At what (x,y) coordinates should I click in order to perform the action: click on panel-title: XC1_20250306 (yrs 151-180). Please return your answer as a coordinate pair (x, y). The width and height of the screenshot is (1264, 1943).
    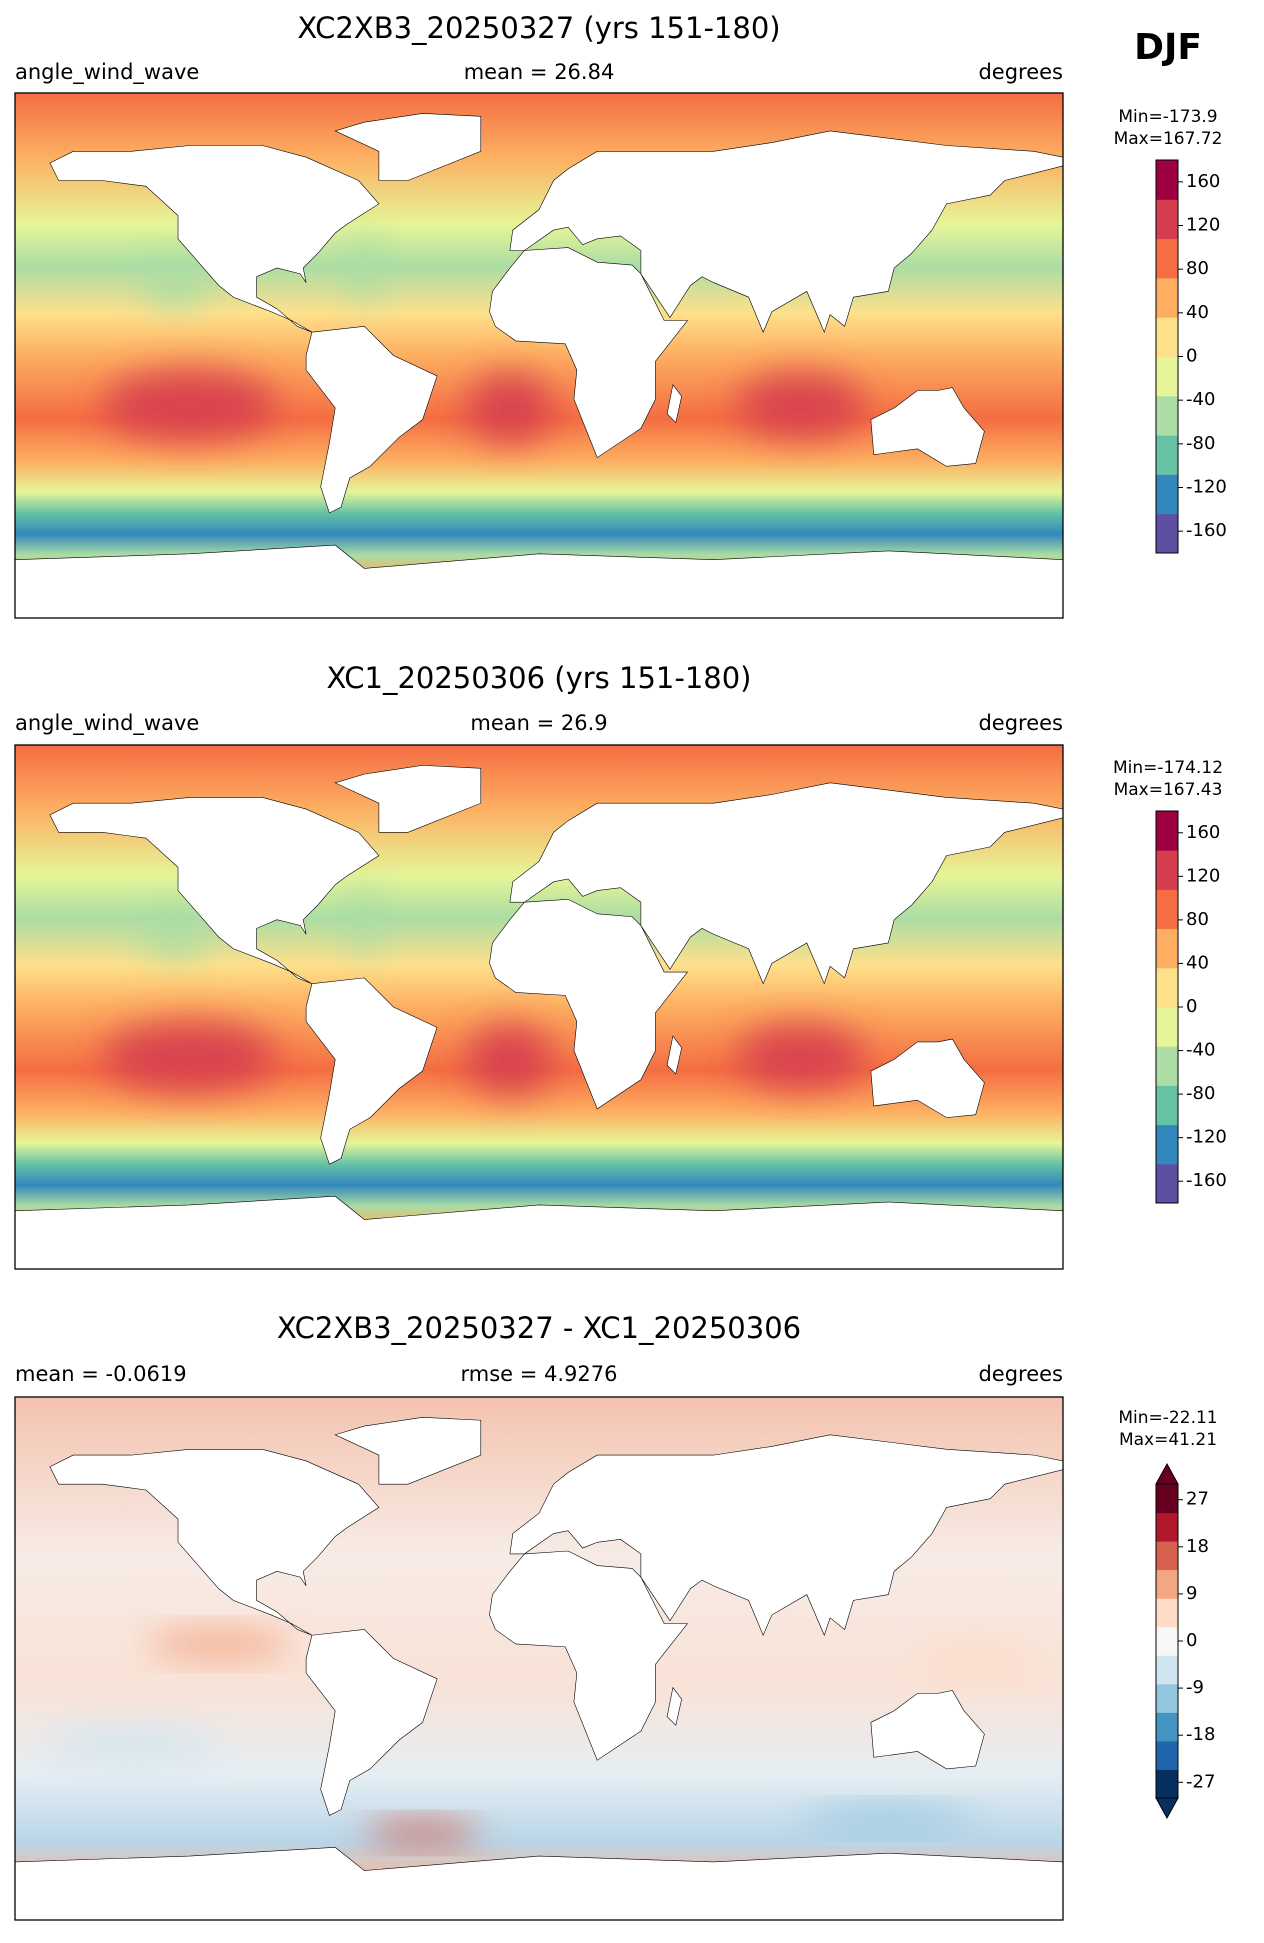
    Looking at the image, I should click on (539, 678).